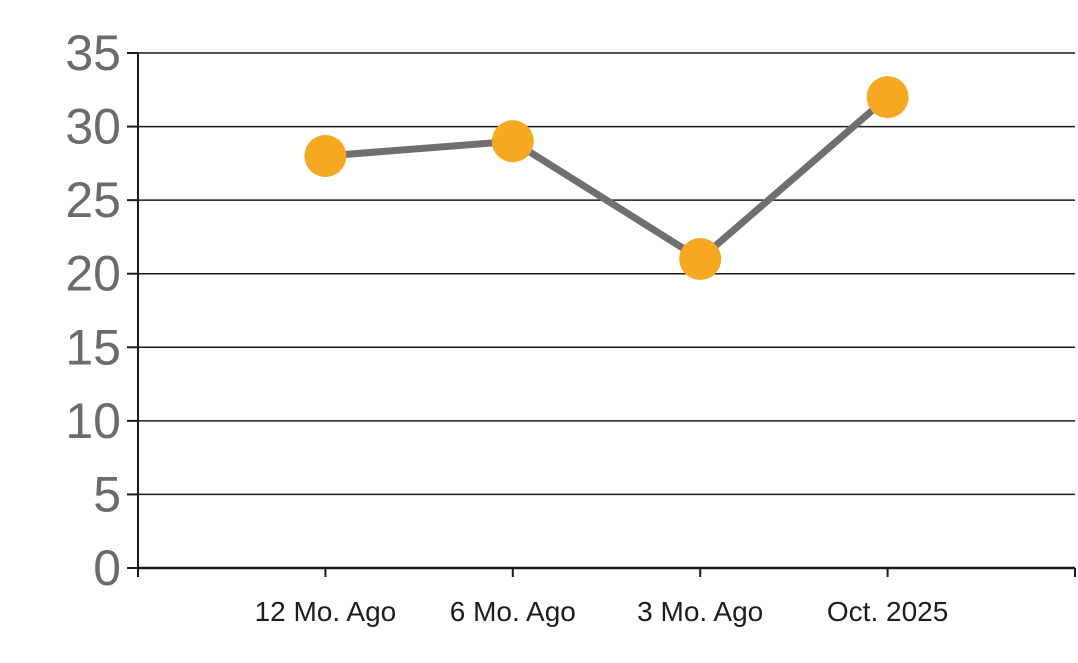  Describe the element at coordinates (93, 274) in the screenshot. I see `y-tick-label: 20` at that location.